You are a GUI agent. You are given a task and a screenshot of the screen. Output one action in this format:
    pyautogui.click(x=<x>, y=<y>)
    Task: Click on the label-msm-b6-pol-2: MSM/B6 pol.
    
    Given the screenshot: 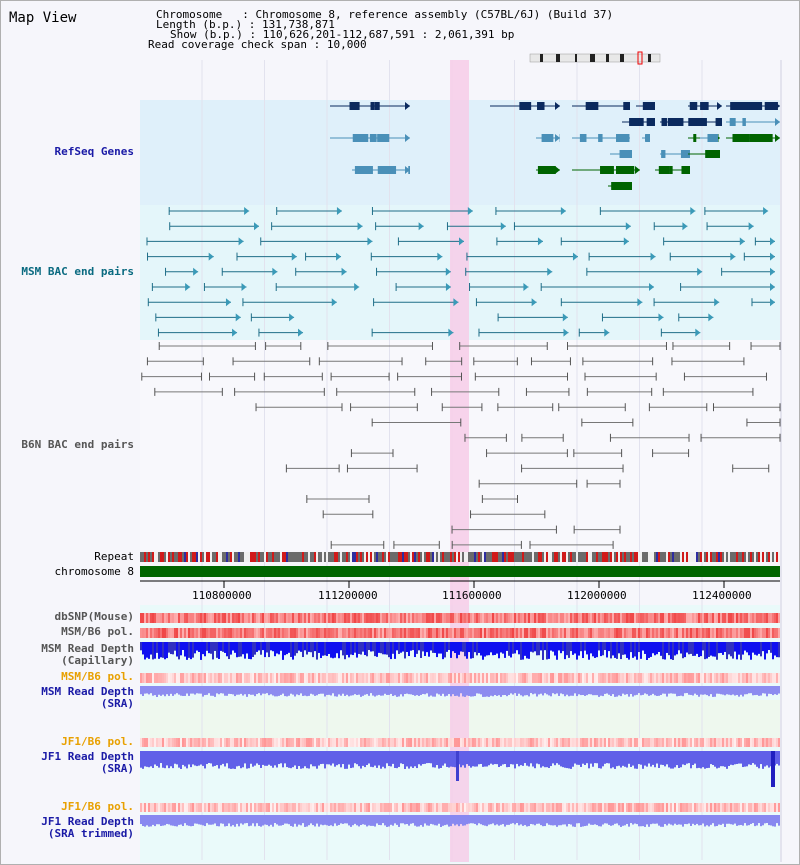 What is the action you would take?
    pyautogui.click(x=97, y=676)
    